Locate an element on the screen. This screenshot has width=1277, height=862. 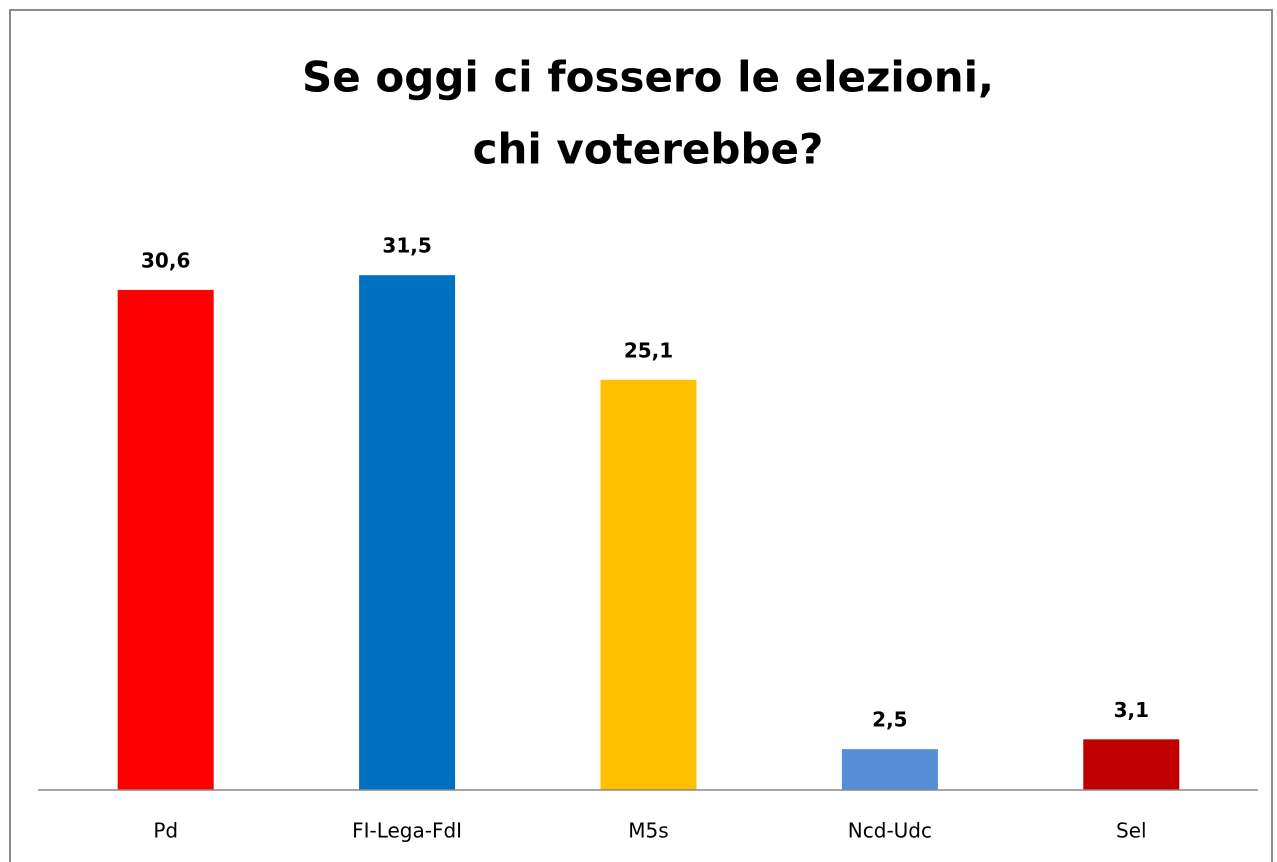
x-tick-label: Pd is located at coordinates (165, 831).